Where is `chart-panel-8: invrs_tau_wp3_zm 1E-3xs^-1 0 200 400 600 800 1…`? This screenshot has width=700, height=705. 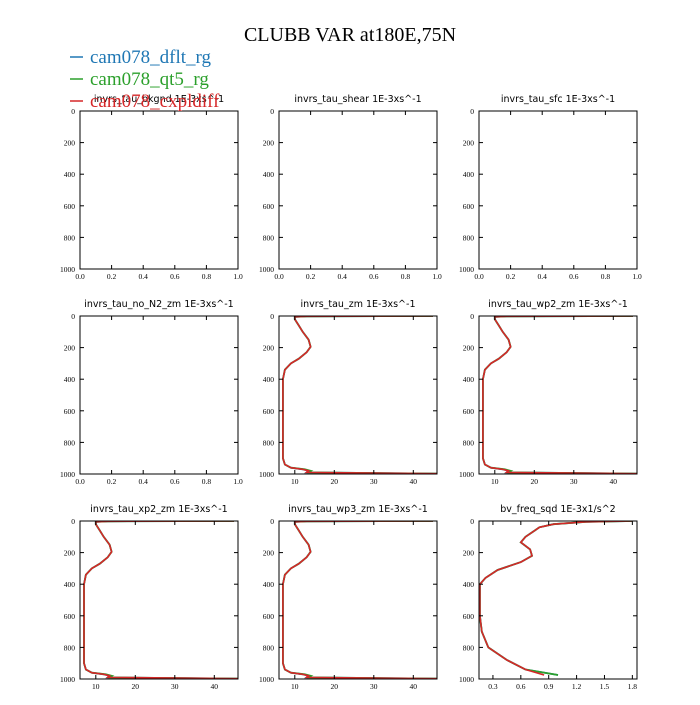
chart-panel-8: invrs_tau_wp3_zm 1E-3xs^-1 0 200 400 600 800 1… is located at coordinates (348, 597).